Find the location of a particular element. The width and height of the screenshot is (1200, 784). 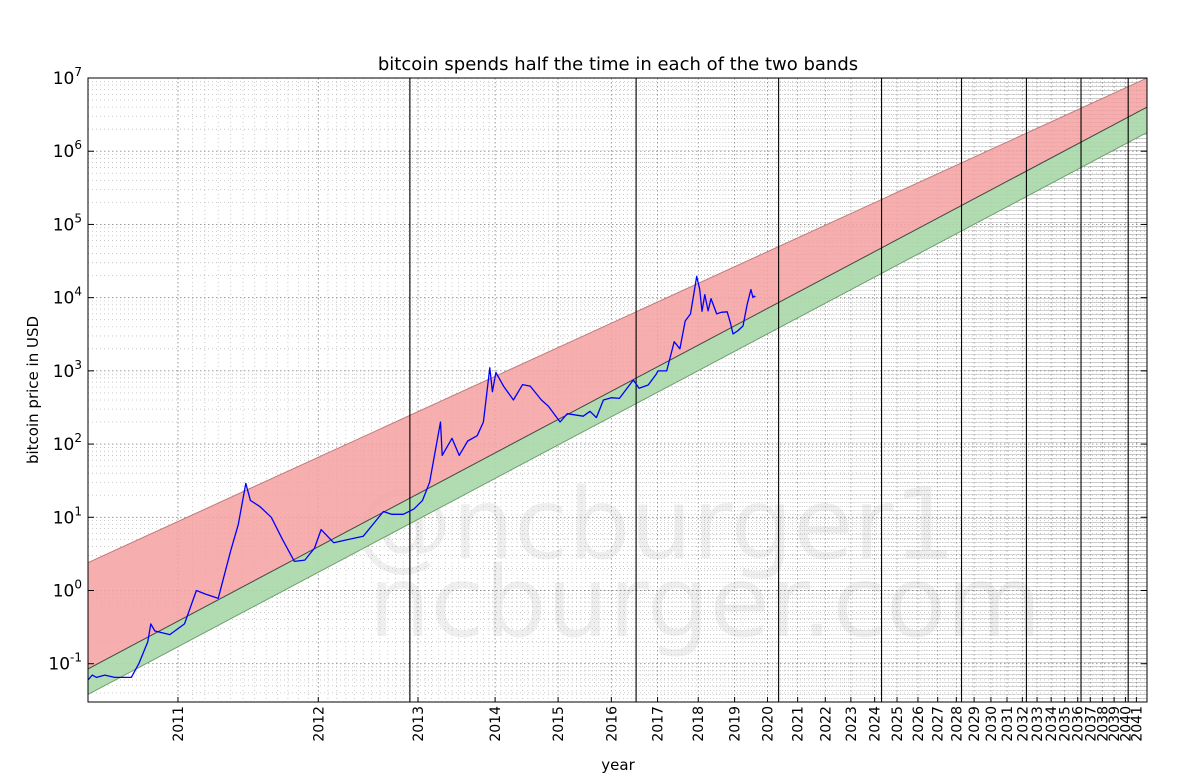

y-axis-label: bitcoin price in USD is located at coordinates (33, 390).